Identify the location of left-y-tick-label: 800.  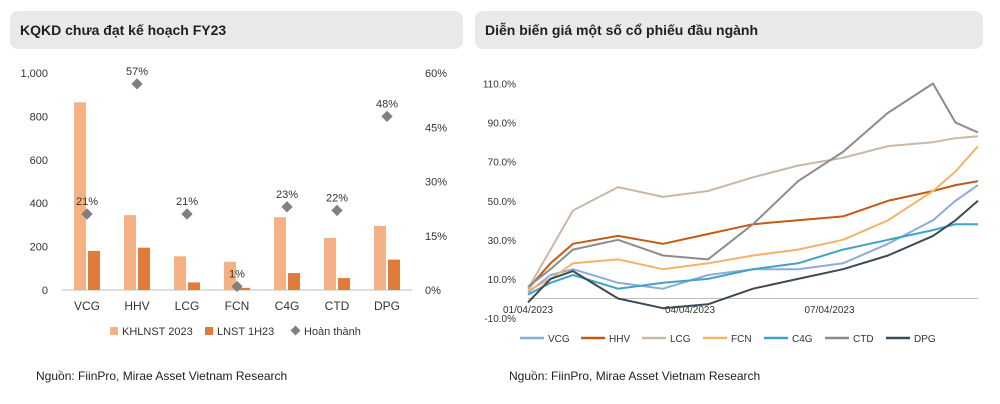
(39, 117).